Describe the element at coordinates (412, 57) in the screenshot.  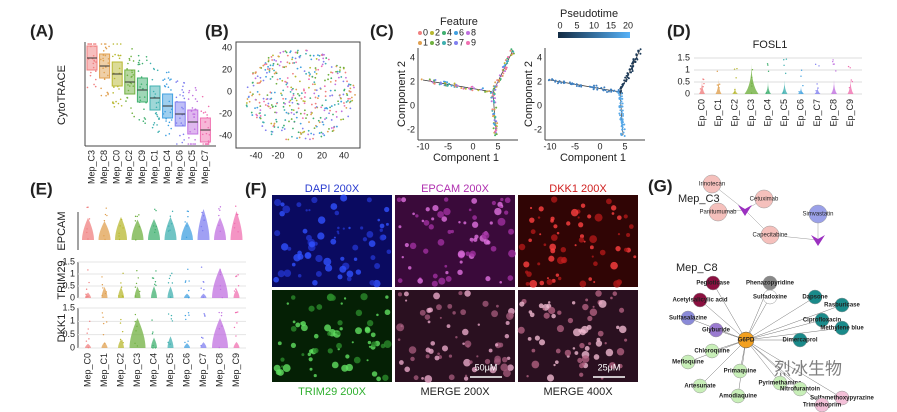
I see `y-tick-label: 4` at that location.